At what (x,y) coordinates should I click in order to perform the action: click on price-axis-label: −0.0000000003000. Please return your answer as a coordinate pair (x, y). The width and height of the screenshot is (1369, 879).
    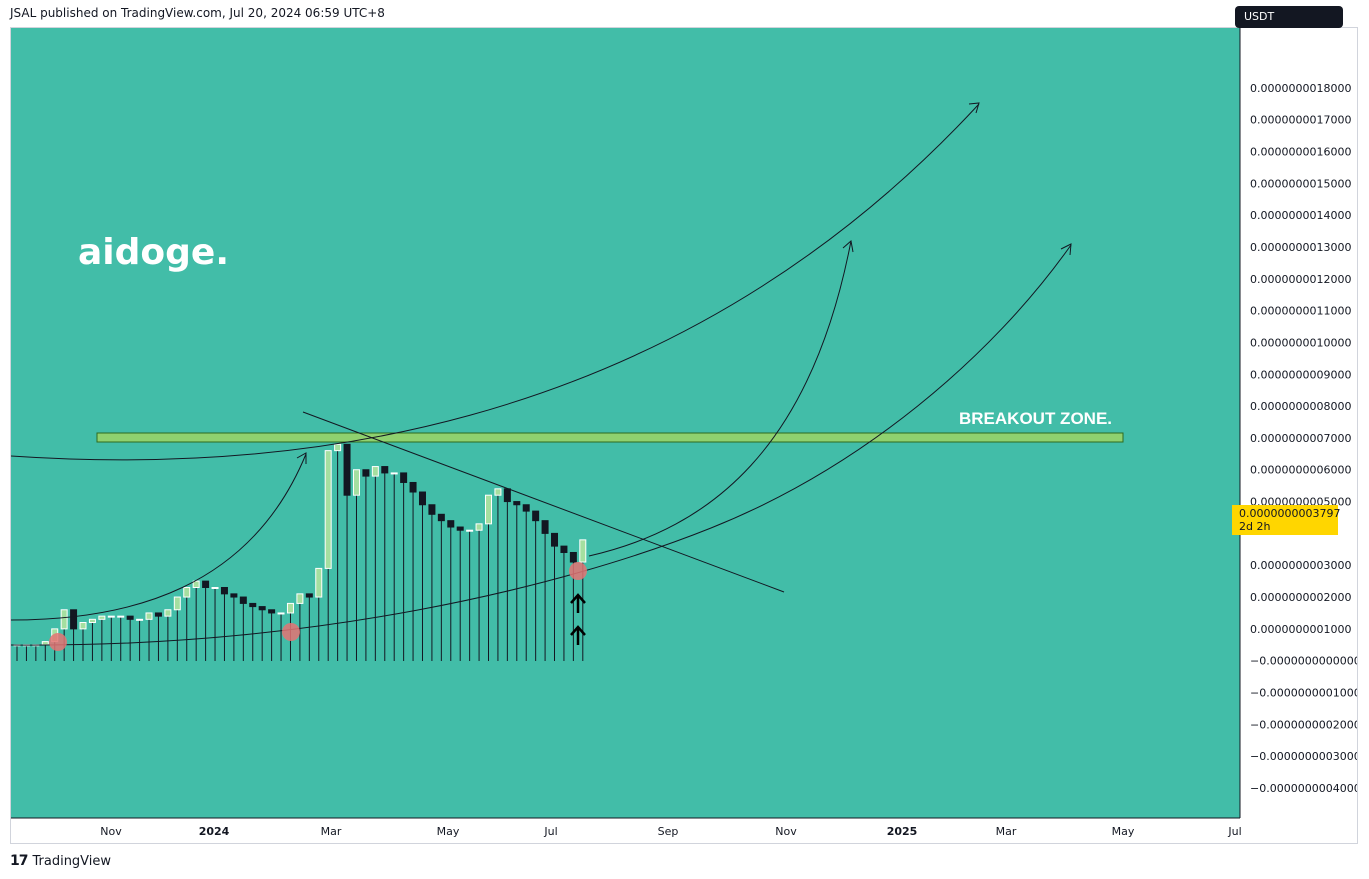
    Looking at the image, I should click on (1304, 756).